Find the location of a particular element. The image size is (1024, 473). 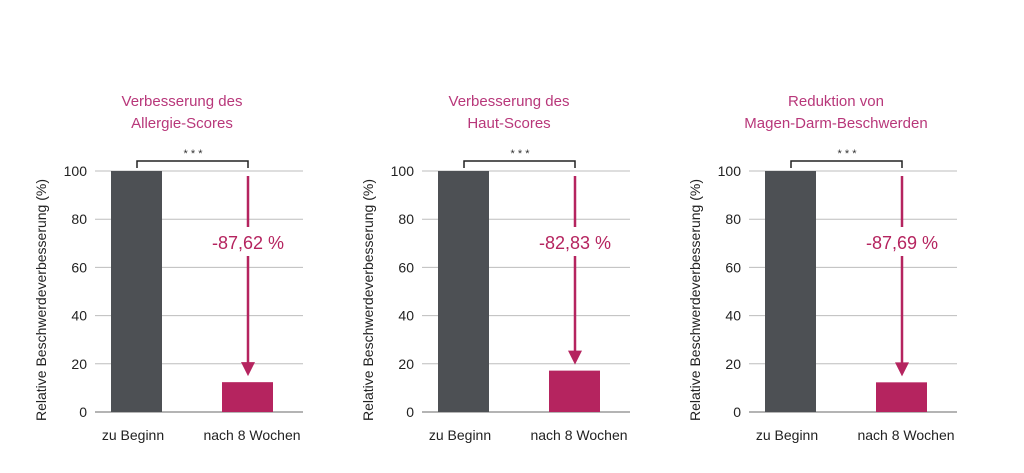

chart-title-line: Reduktion von is located at coordinates (836, 101).